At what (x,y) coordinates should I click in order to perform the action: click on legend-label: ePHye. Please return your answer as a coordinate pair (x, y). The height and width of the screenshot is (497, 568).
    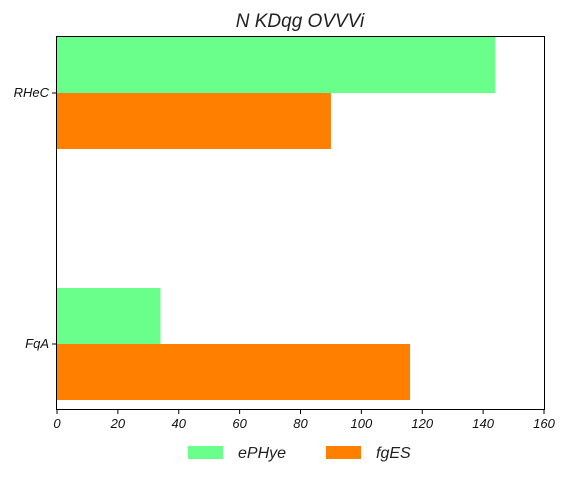
    Looking at the image, I should click on (262, 453).